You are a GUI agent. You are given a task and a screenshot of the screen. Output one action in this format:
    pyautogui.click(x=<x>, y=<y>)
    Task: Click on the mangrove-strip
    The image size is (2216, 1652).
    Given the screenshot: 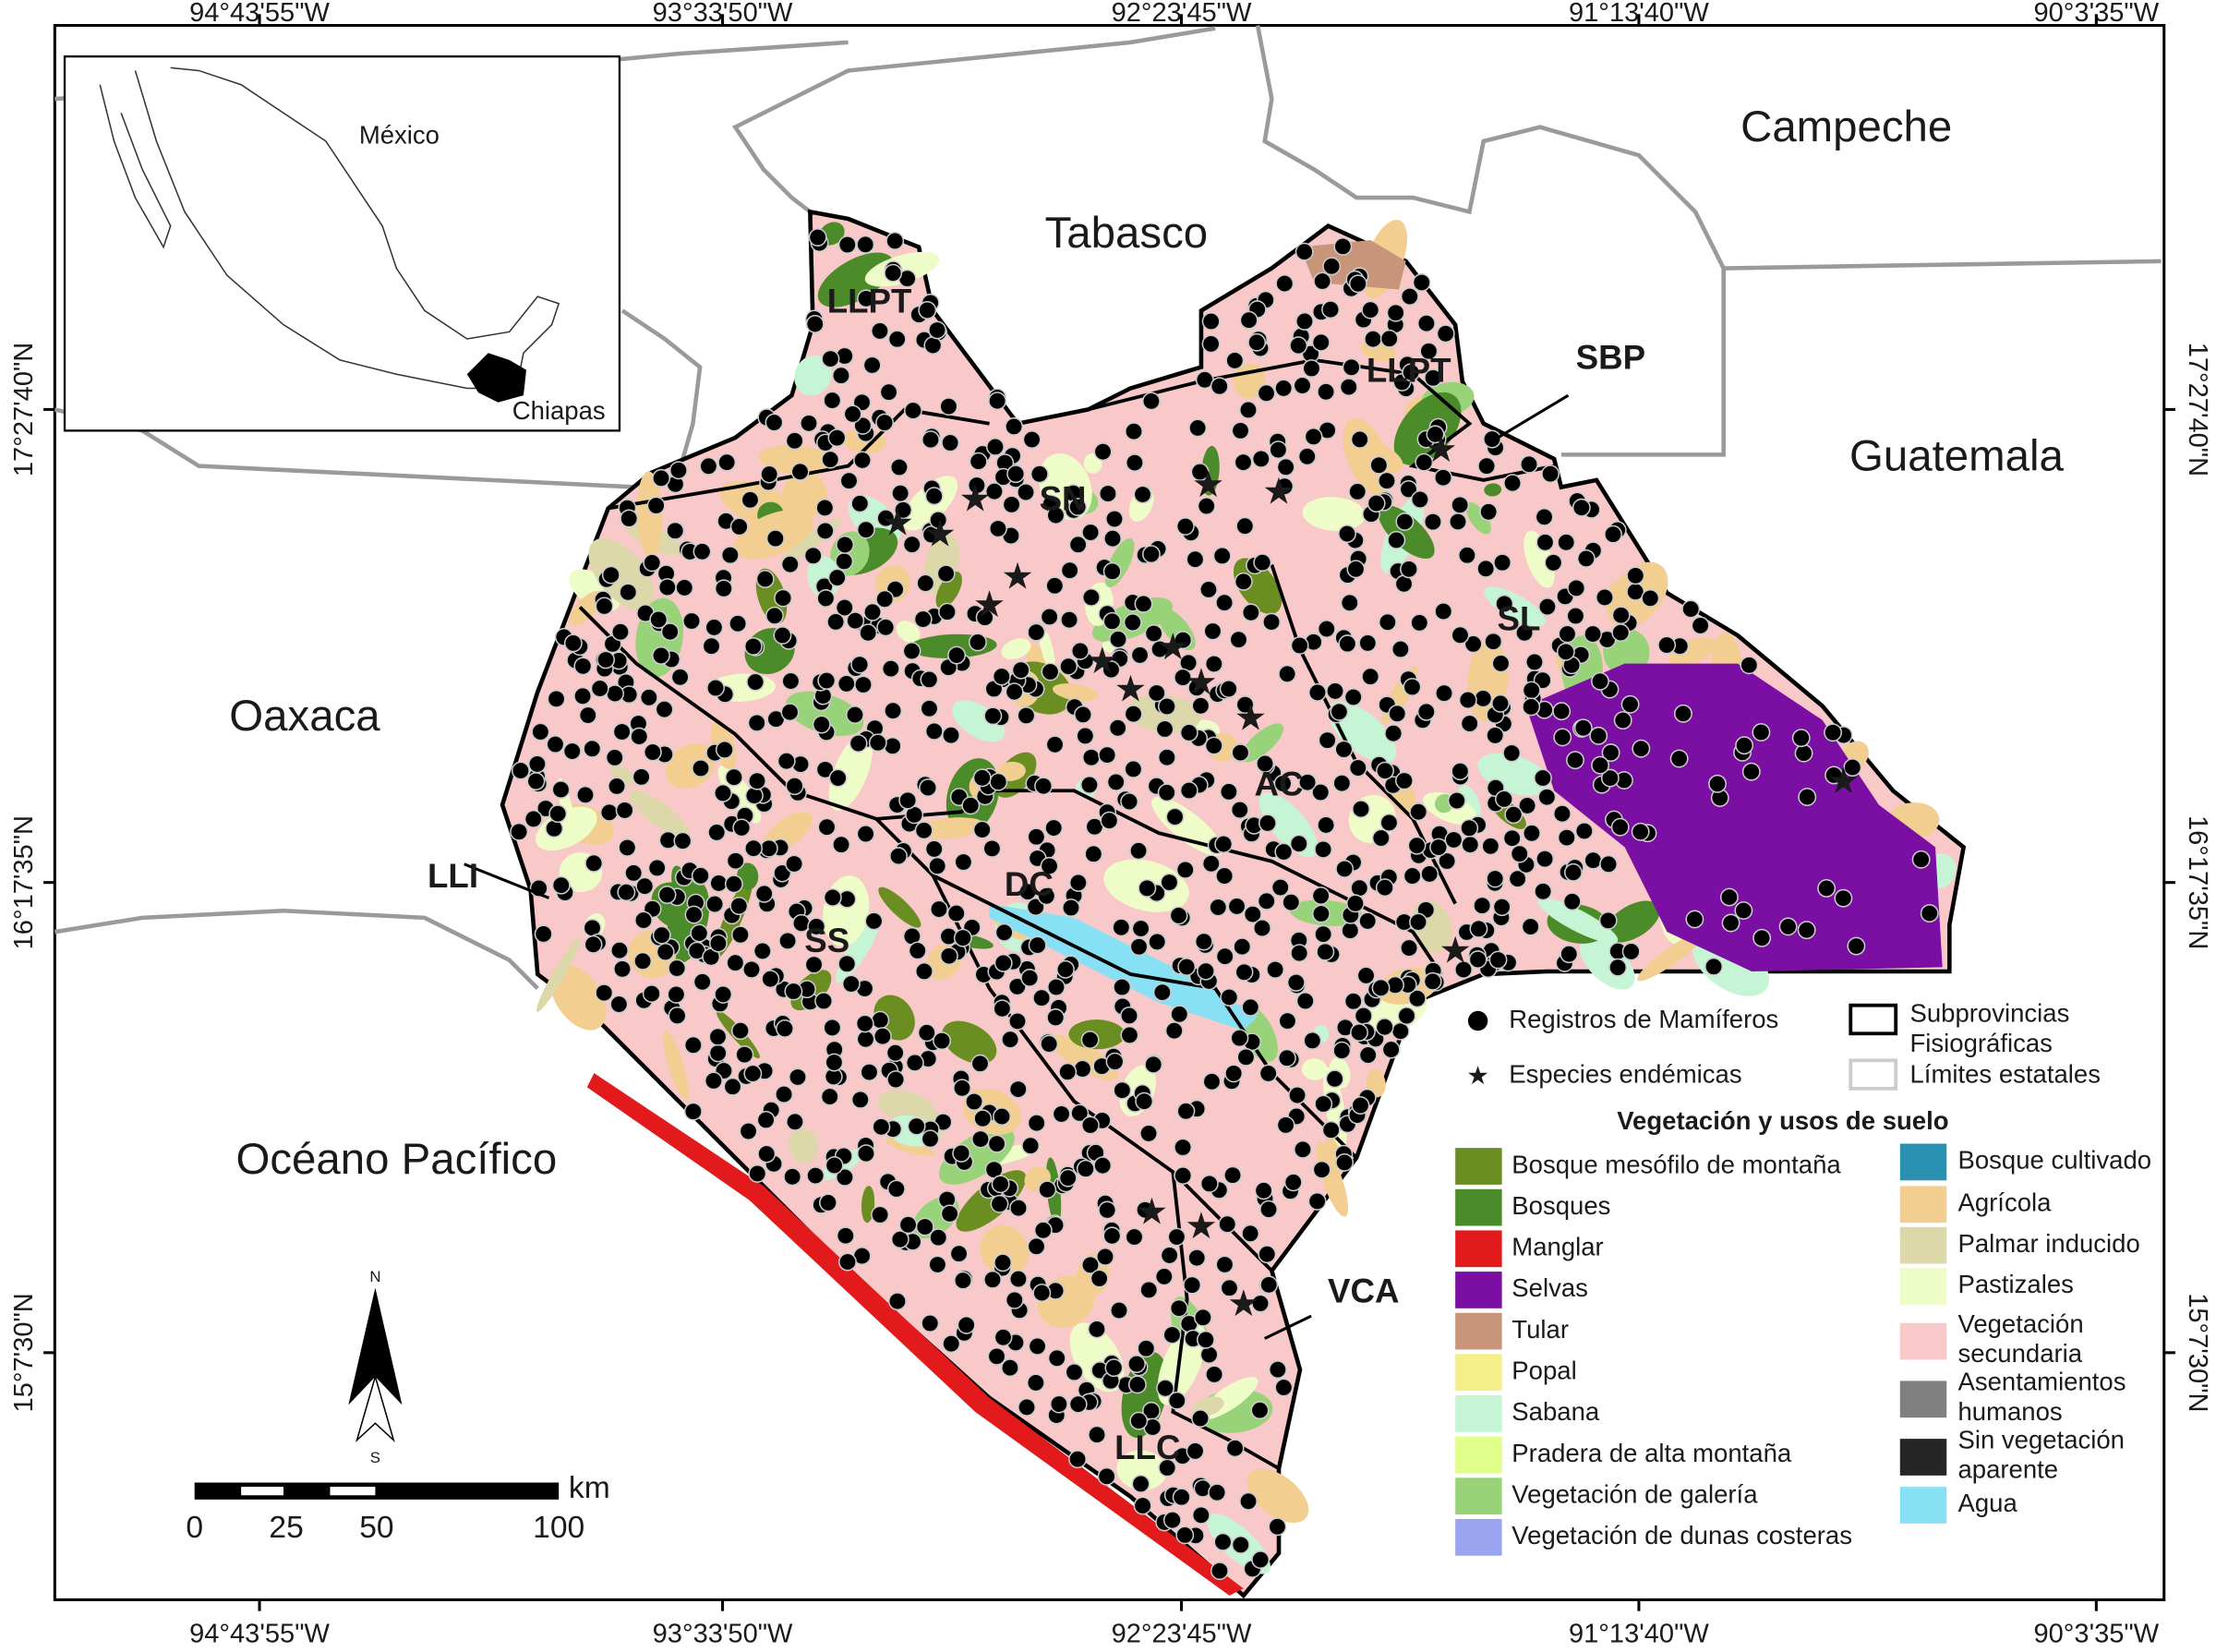 What is the action you would take?
    pyautogui.click(x=915, y=1334)
    